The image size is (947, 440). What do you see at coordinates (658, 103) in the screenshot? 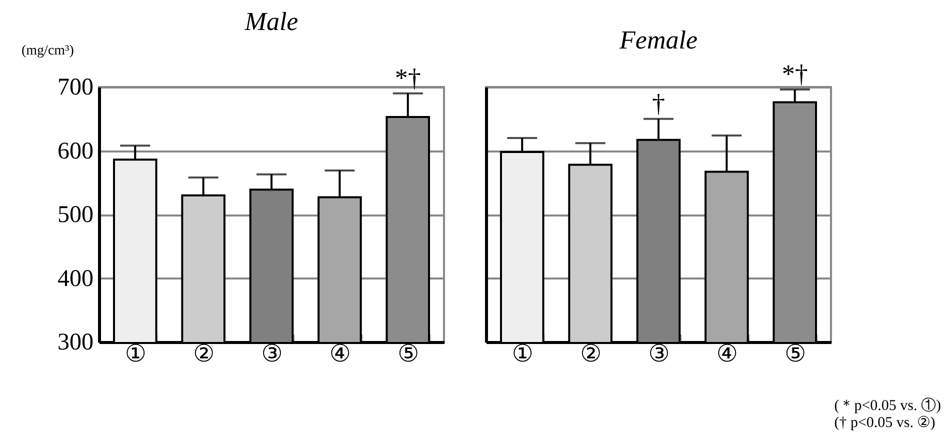
I see `annotation: †` at bounding box center [658, 103].